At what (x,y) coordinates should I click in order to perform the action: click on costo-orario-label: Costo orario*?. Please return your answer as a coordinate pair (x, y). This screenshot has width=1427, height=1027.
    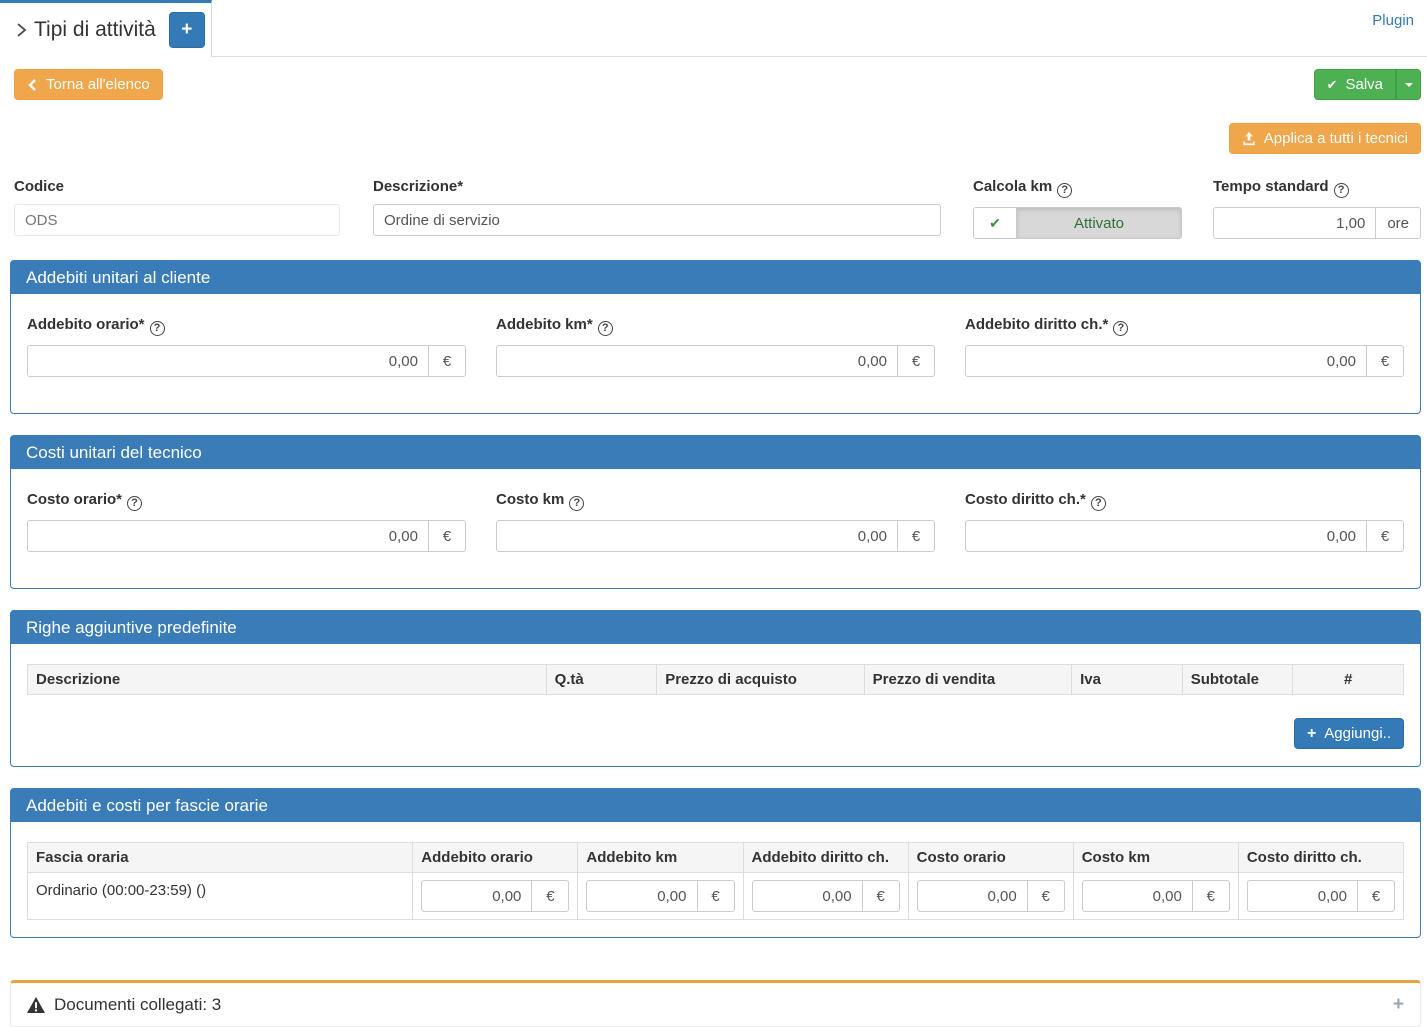
    Looking at the image, I should click on (246, 501).